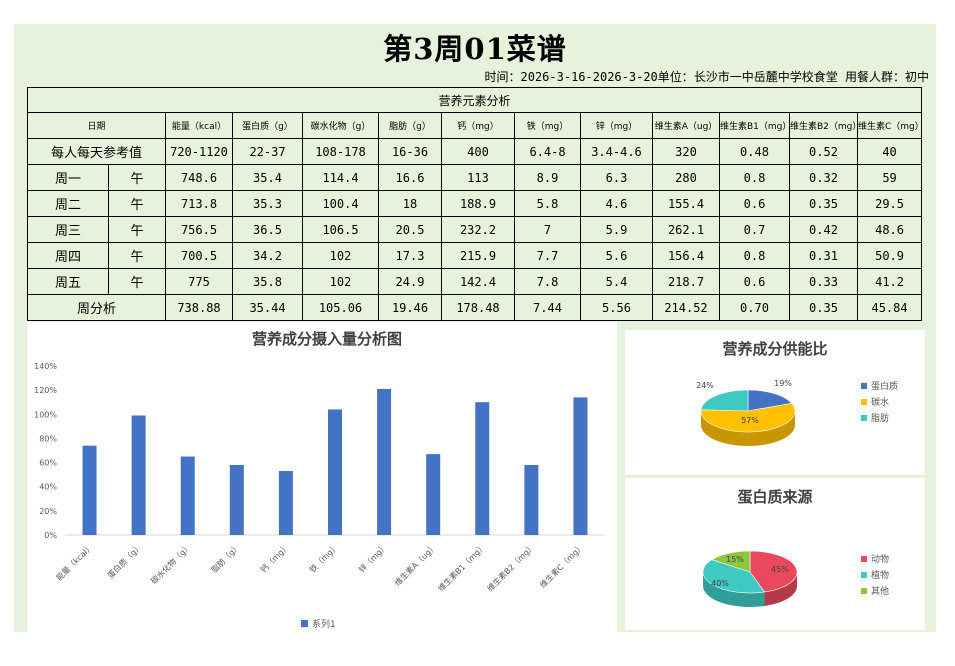 This screenshot has width=955, height=666. Describe the element at coordinates (823, 255) in the screenshot. I see `value-cell: 0.31` at that location.